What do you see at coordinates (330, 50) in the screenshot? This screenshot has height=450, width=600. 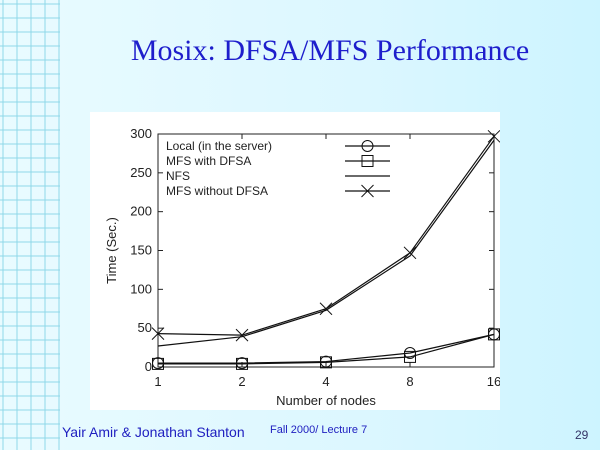 I see `slide-title: Mosix: DFSA/MFS Performance` at bounding box center [330, 50].